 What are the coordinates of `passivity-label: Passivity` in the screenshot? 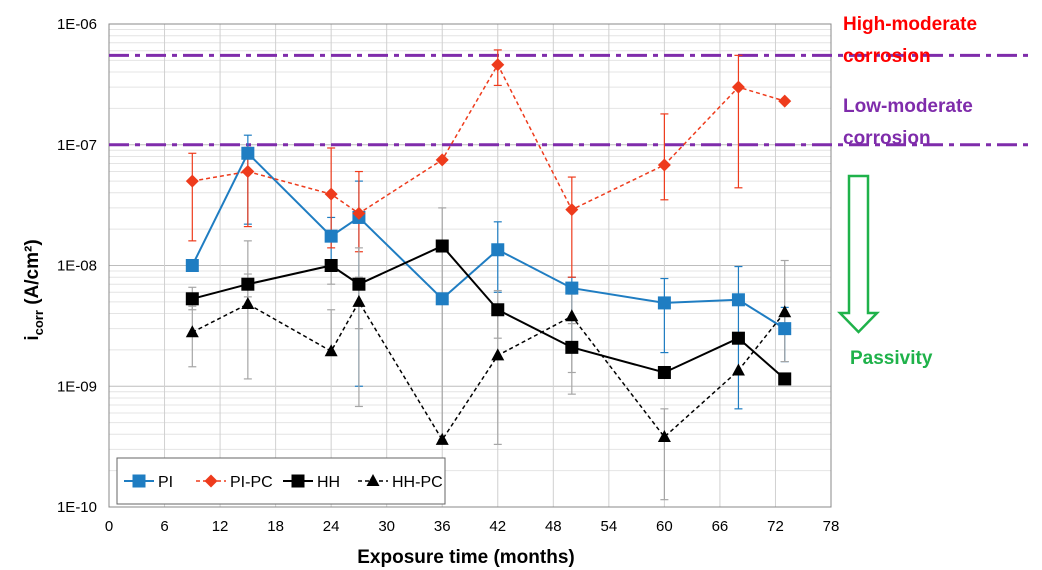 It's located at (891, 358).